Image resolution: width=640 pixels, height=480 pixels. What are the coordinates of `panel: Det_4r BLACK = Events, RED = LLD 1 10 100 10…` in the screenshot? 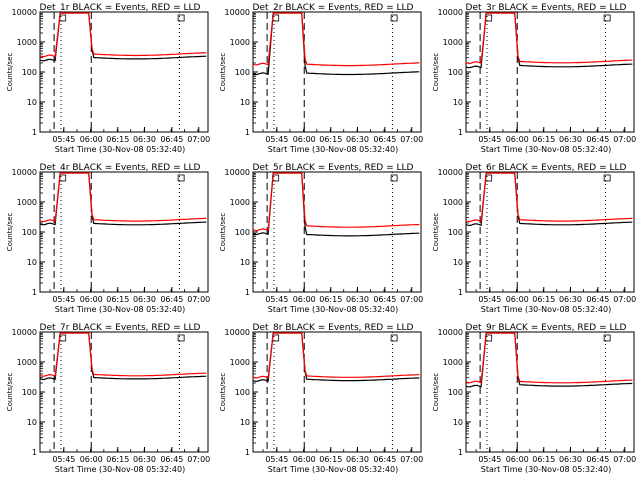 It's located at (108, 238).